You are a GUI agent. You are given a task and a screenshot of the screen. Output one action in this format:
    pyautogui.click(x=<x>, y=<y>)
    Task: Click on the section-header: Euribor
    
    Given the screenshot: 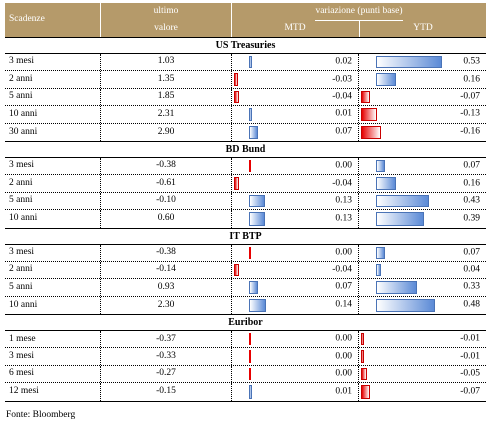 What is the action you would take?
    pyautogui.click(x=245, y=323)
    